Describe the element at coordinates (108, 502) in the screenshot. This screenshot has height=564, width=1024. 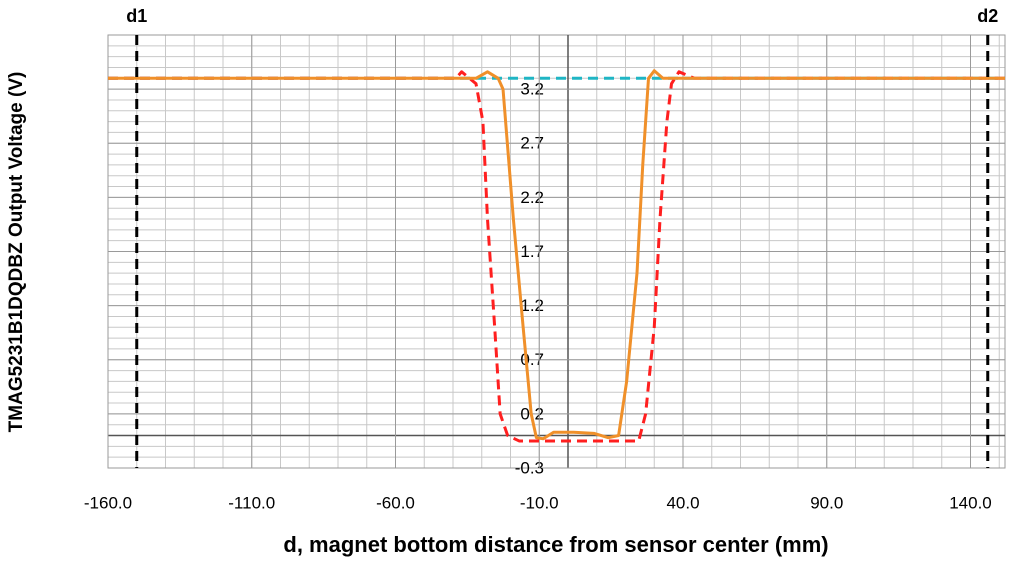
I see `x-tick-label: -160.0` at that location.